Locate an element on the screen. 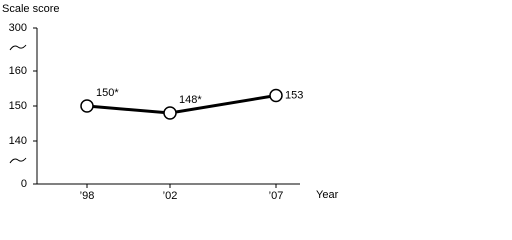 This screenshot has width=512, height=240. x-tick-label: ’98 is located at coordinates (87, 196).